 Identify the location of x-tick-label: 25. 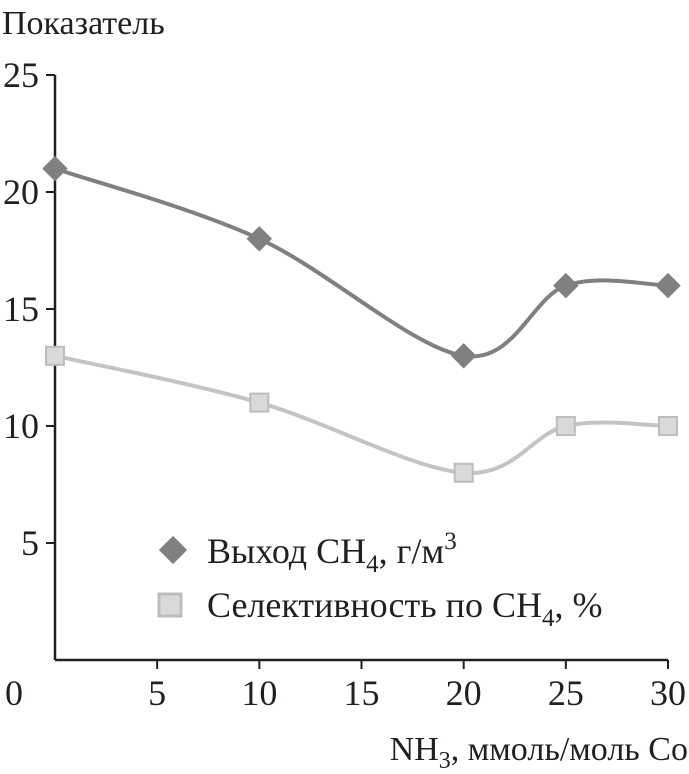
(566, 693).